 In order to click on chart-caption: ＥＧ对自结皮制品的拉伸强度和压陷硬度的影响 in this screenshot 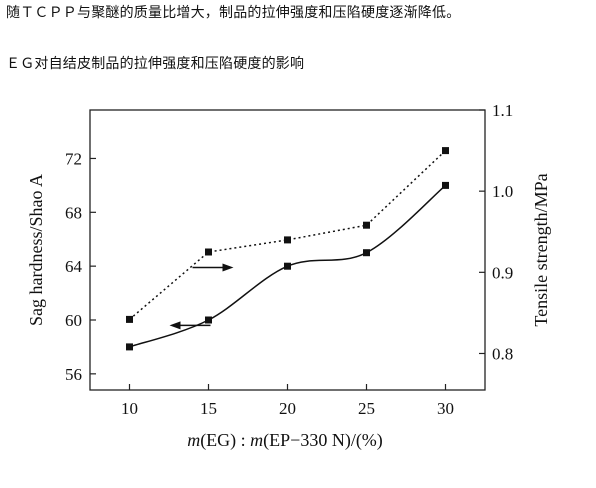, I will do `click(155, 64)`.